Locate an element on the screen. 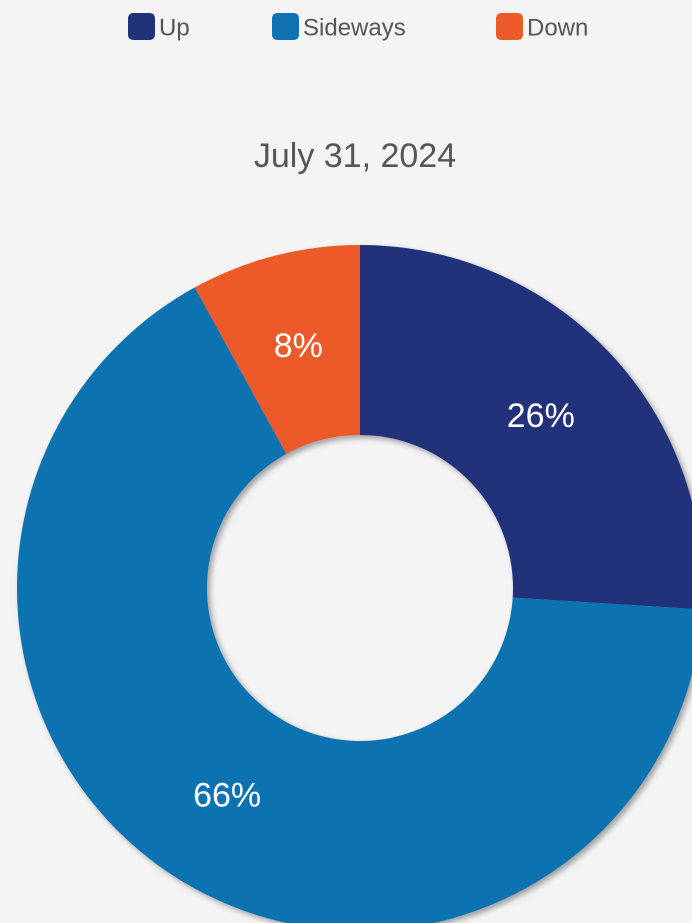  slice-label: 26% is located at coordinates (541, 416).